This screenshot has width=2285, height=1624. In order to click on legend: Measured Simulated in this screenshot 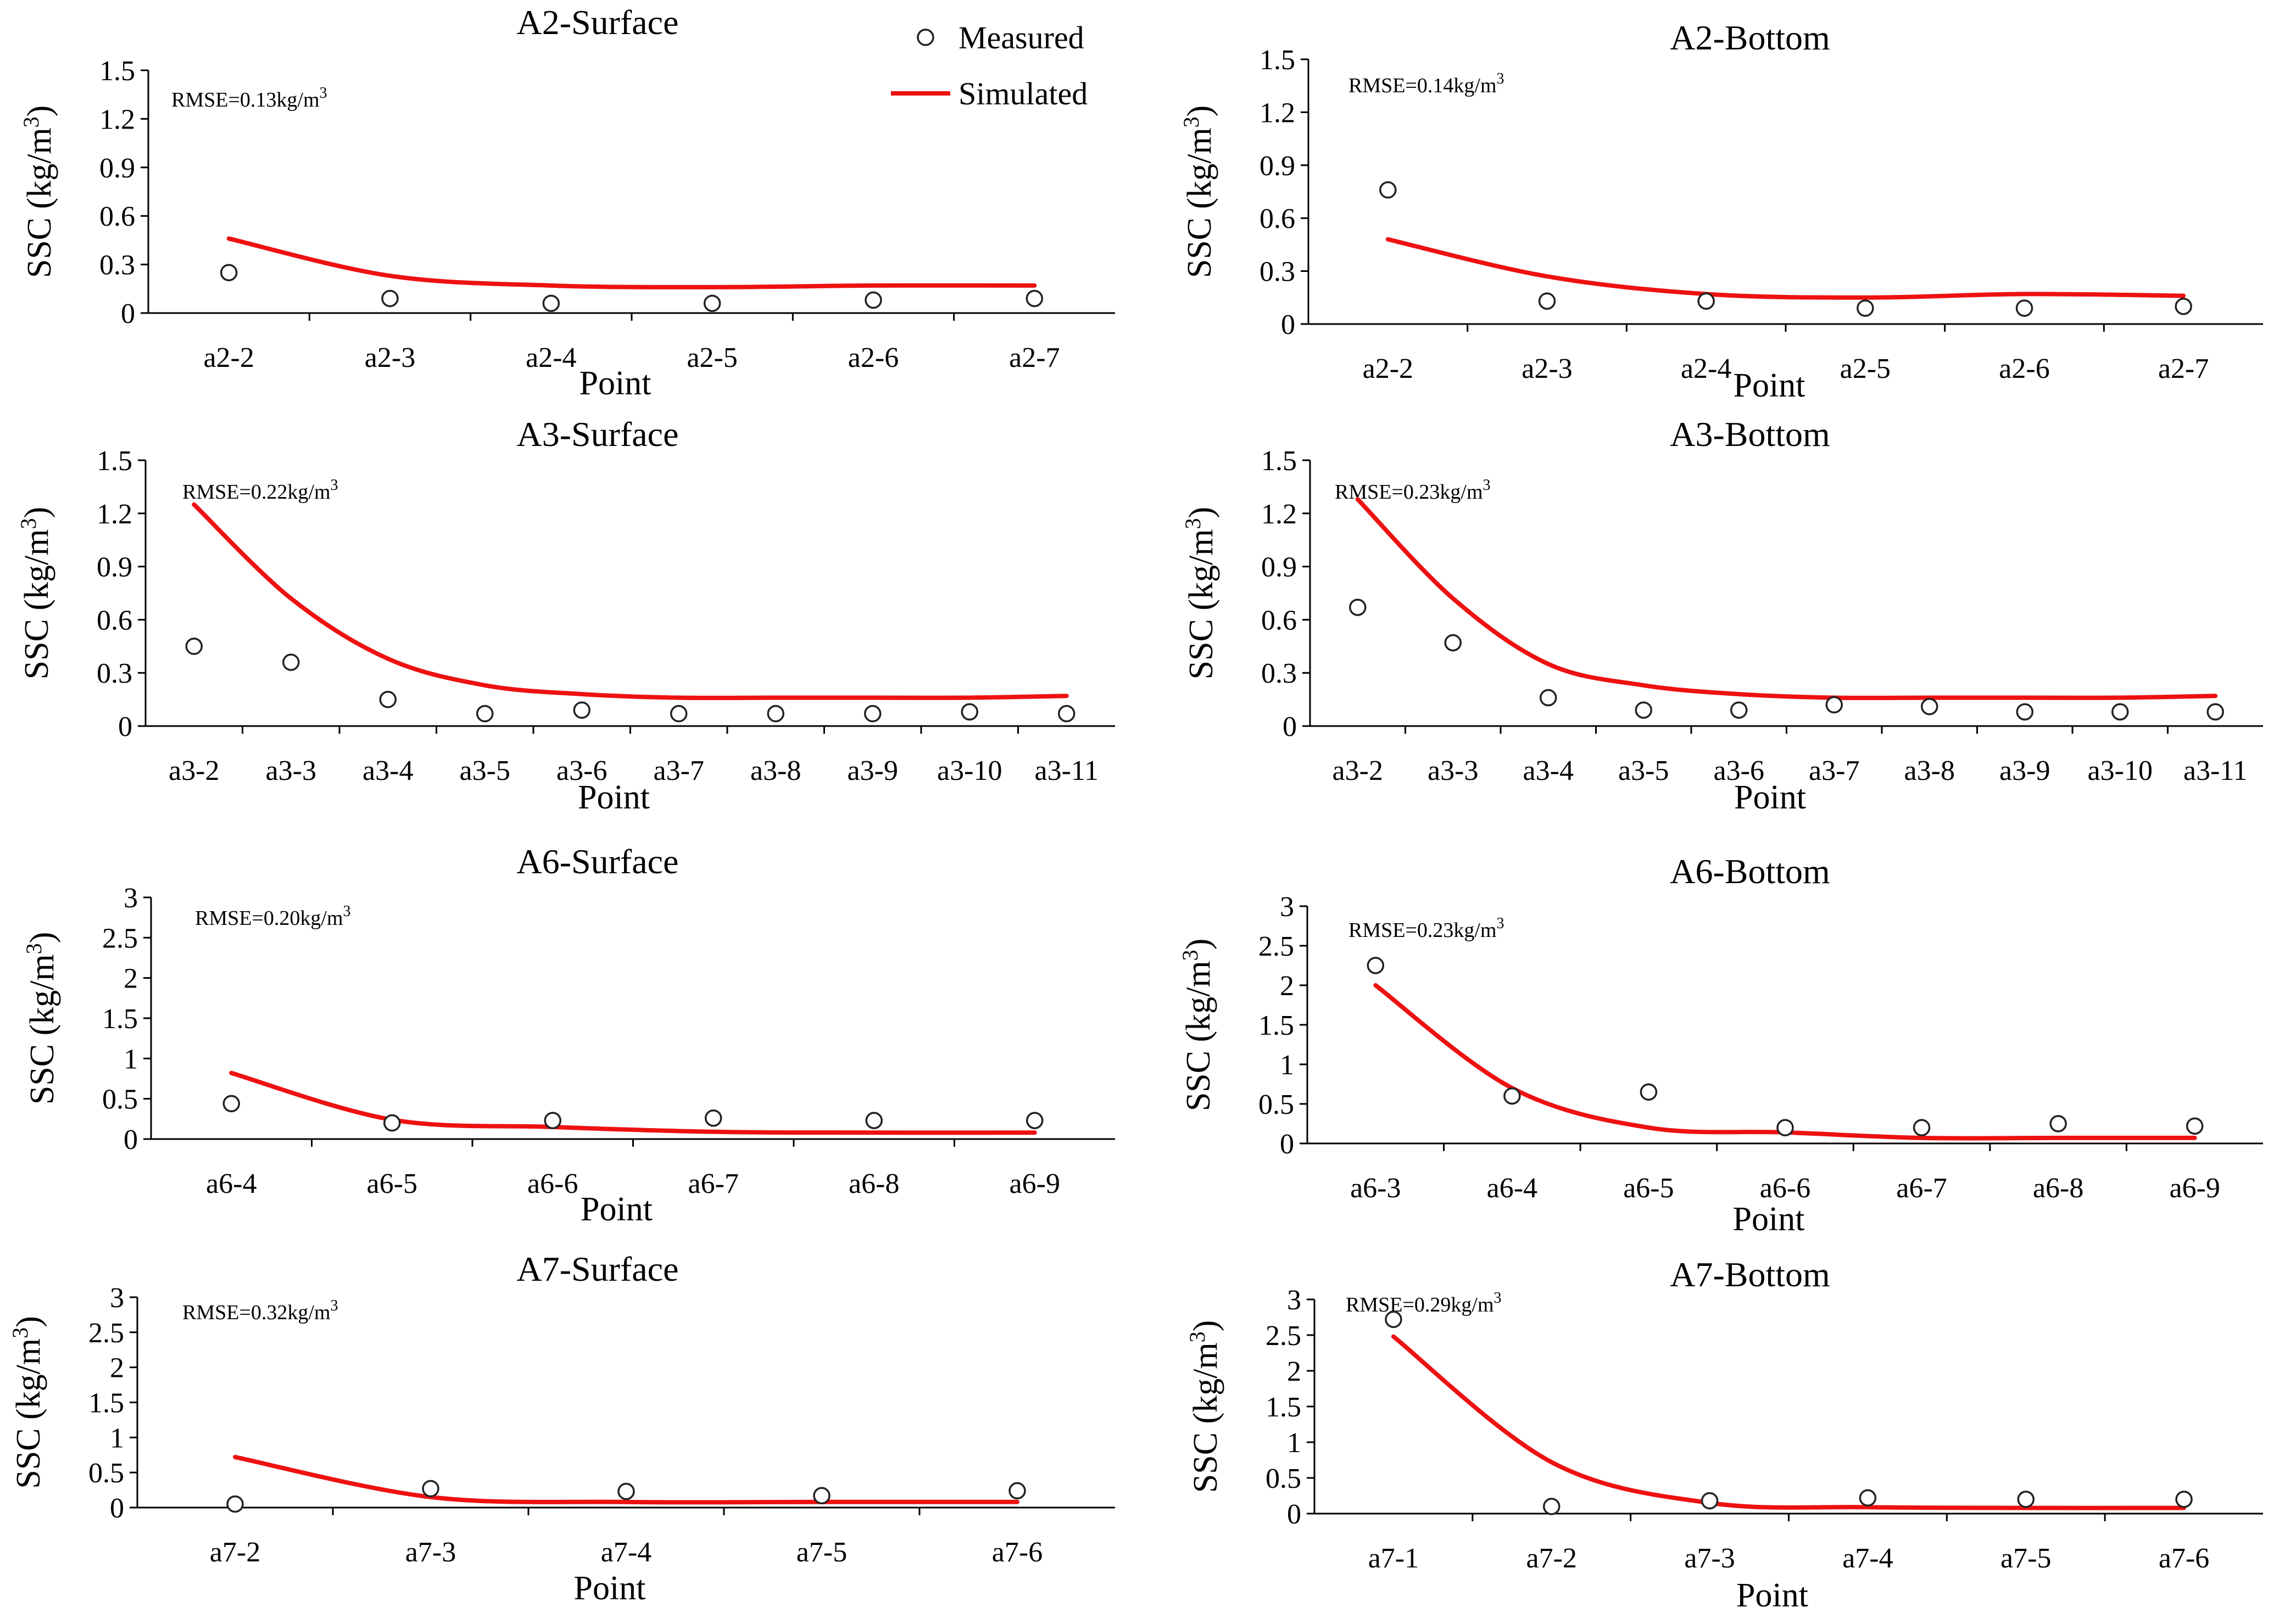, I will do `click(989, 65)`.